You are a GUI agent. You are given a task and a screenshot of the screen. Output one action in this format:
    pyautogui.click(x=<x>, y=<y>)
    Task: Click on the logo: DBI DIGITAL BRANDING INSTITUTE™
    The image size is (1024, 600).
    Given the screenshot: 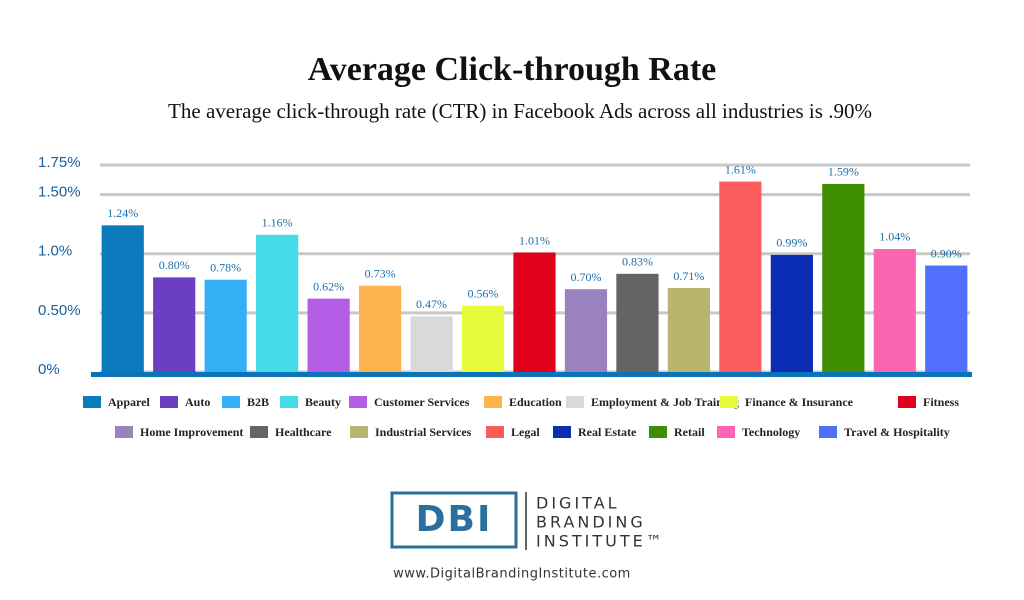 What is the action you would take?
    pyautogui.click(x=527, y=521)
    